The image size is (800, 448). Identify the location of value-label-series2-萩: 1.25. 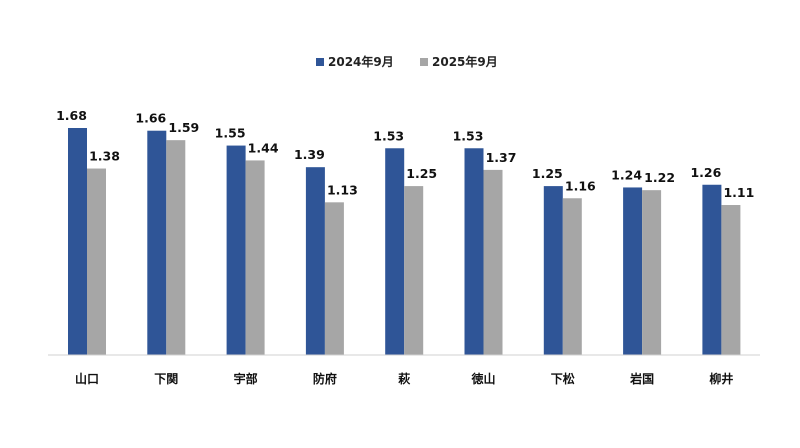
(421, 173).